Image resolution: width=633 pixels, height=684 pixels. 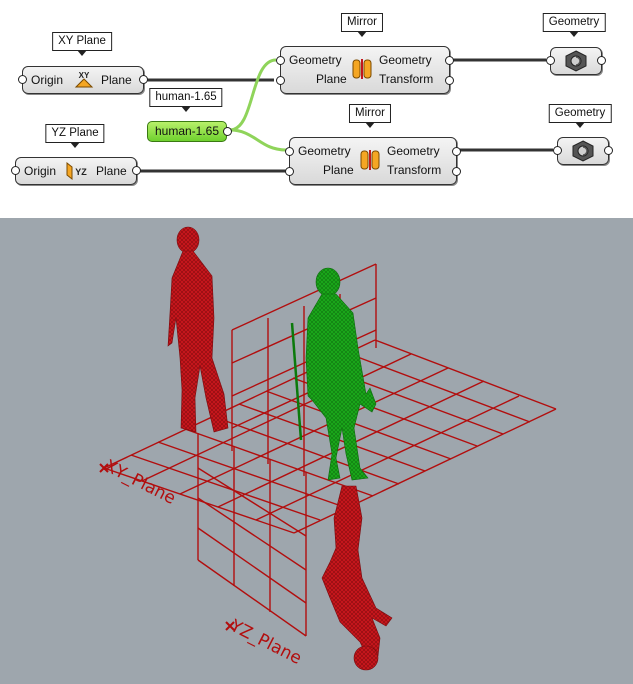 What do you see at coordinates (456, 151) in the screenshot?
I see `mirror-bottom-geometry-output-port` at bounding box center [456, 151].